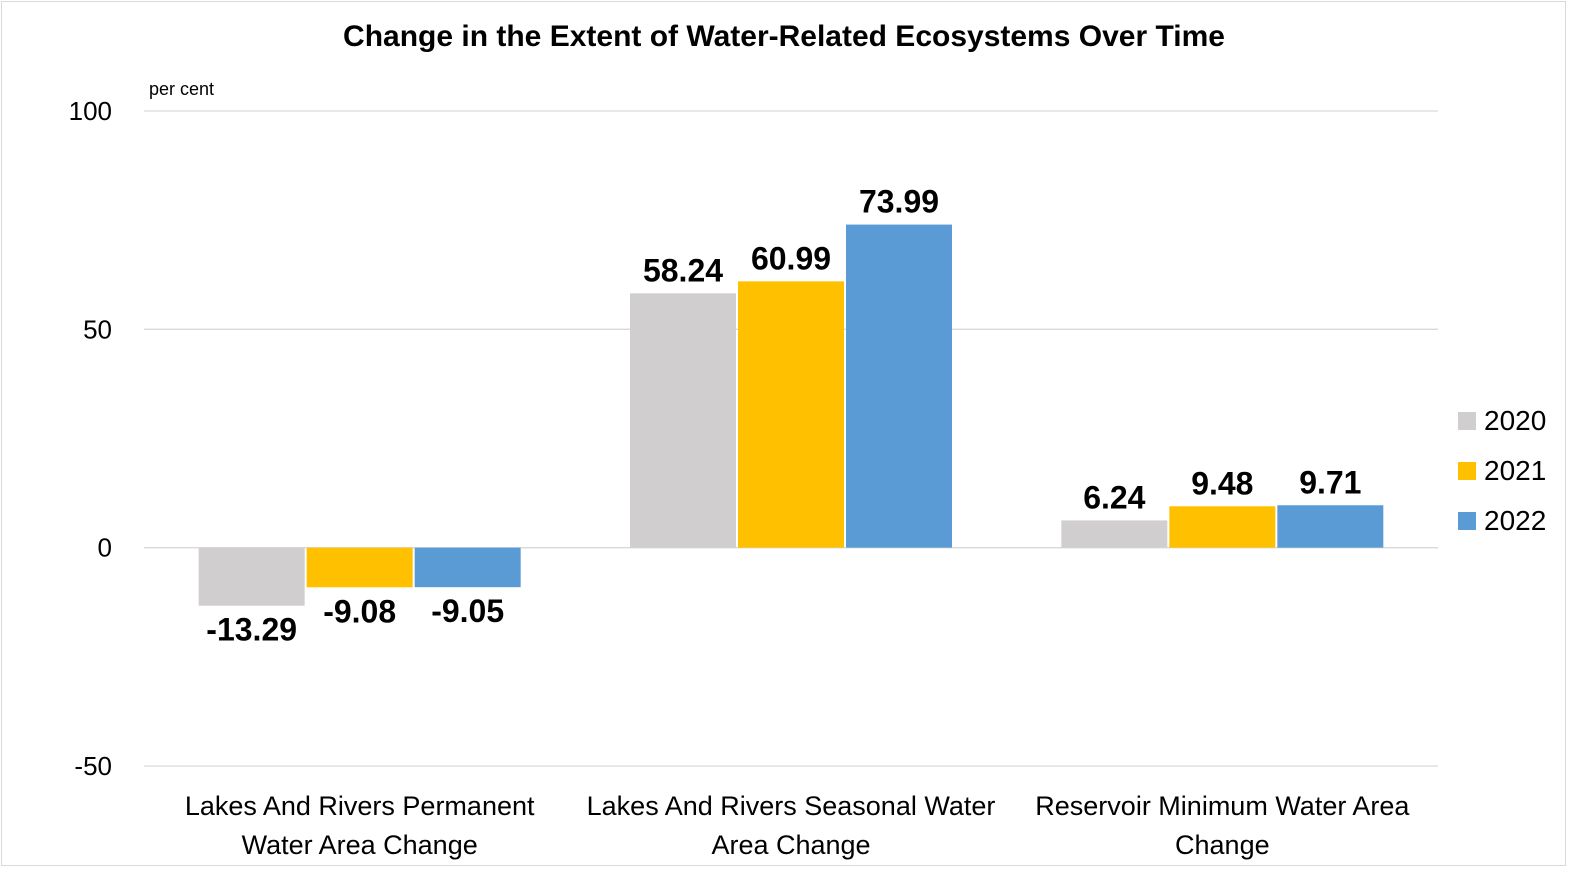 The image size is (1589, 879). Describe the element at coordinates (1515, 420) in the screenshot. I see `legend-label: 2020` at that location.